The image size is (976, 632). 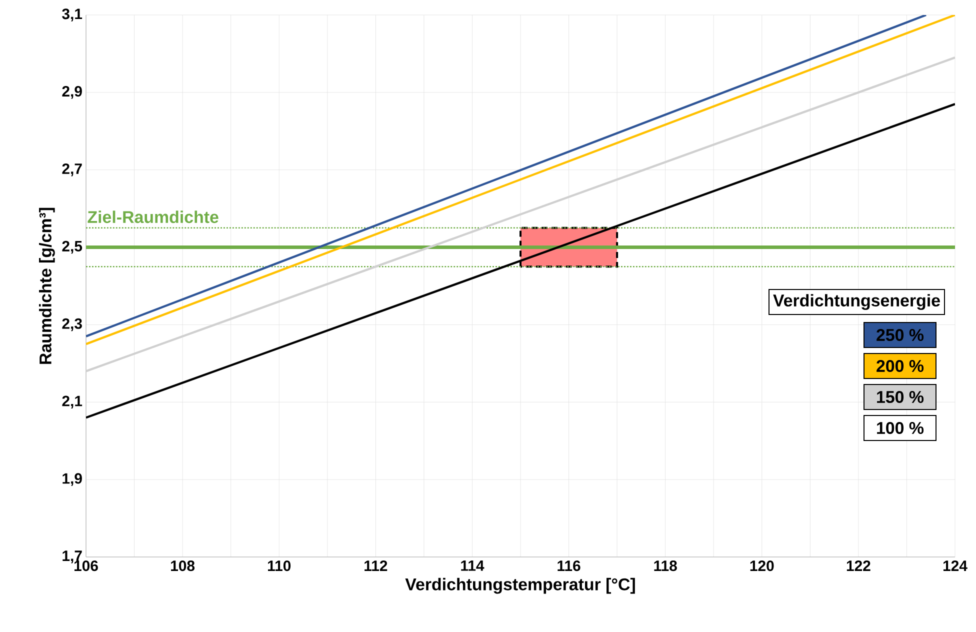 I want to click on y-tick-label: 2,9, so click(x=72, y=92).